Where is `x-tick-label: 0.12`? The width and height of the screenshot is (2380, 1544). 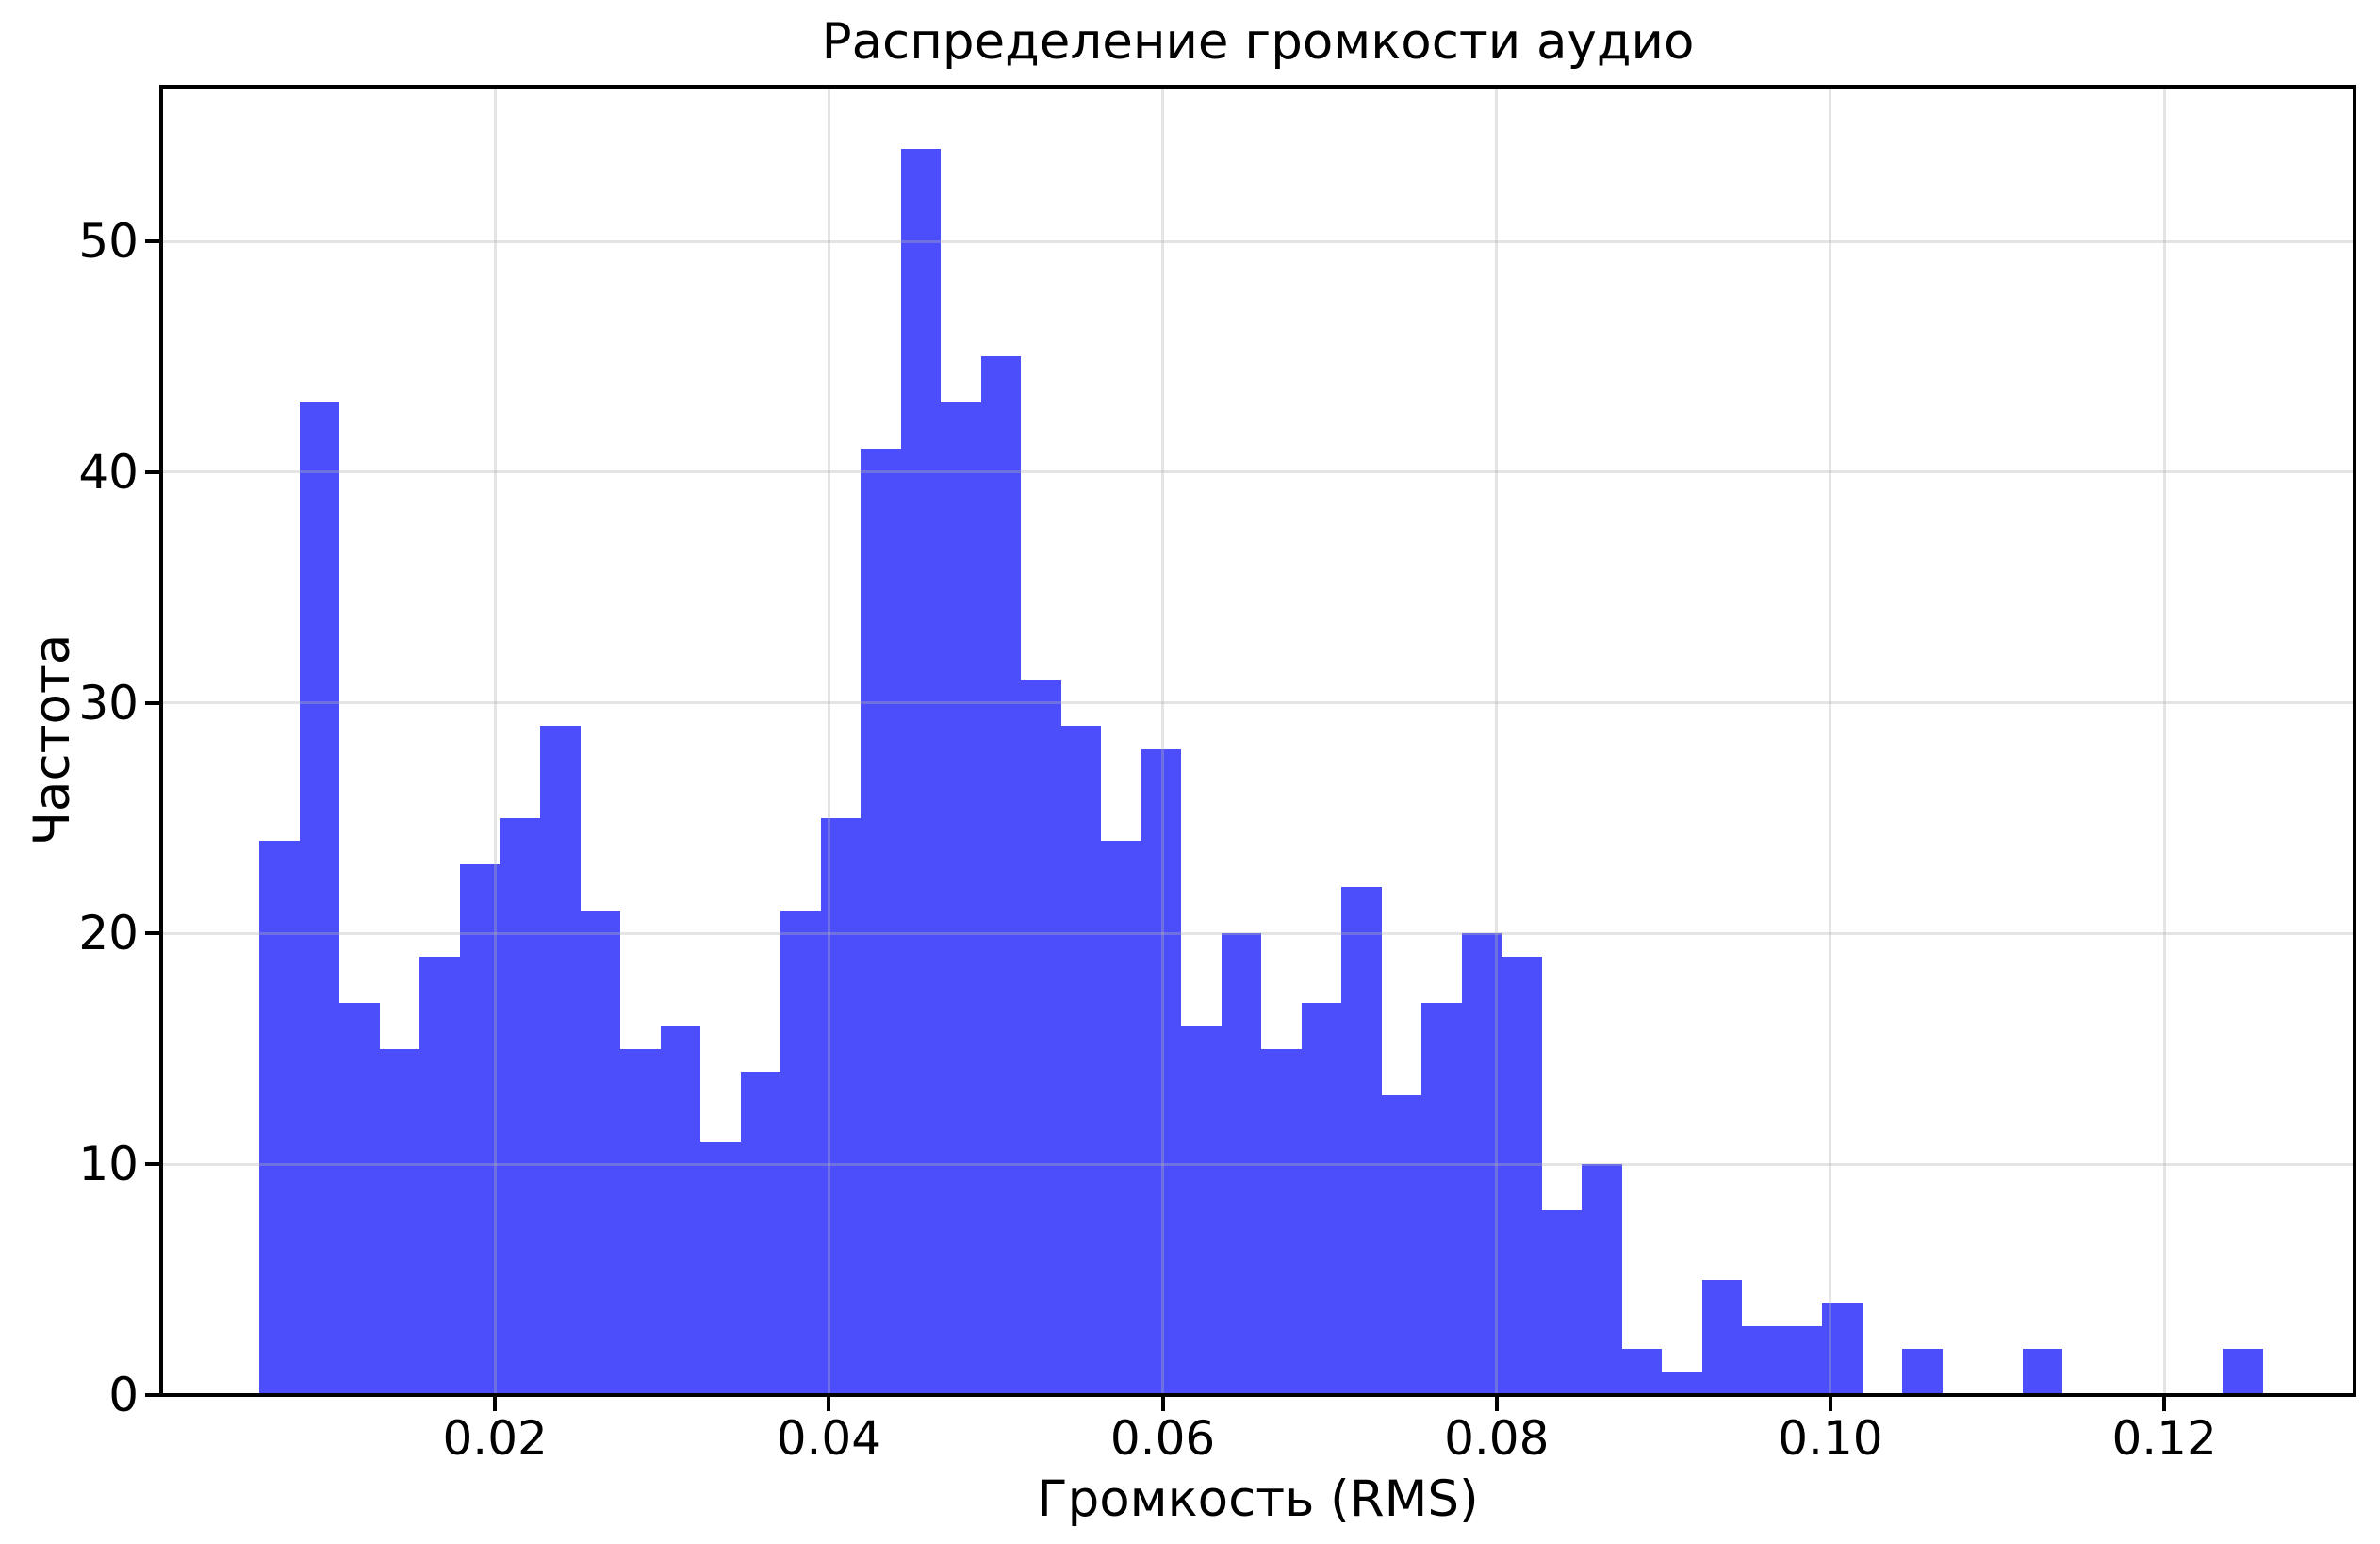 x-tick-label: 0.12 is located at coordinates (2164, 1438).